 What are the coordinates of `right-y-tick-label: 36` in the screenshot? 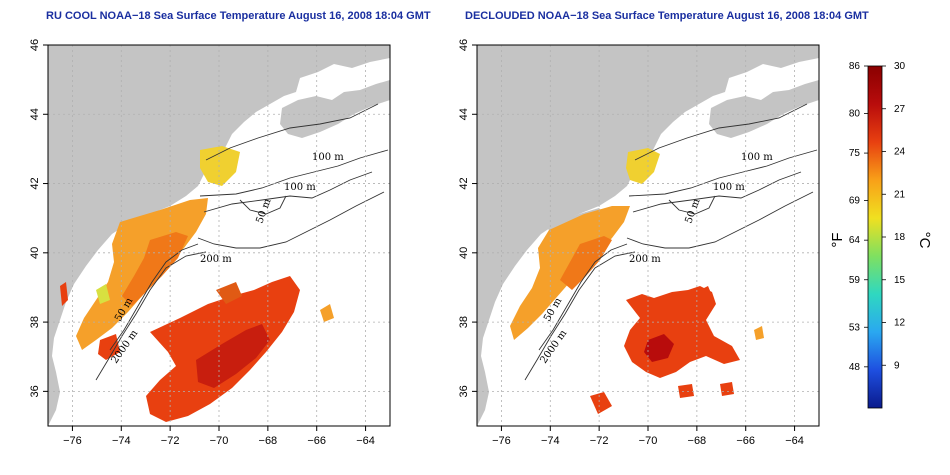 It's located at (464, 391).